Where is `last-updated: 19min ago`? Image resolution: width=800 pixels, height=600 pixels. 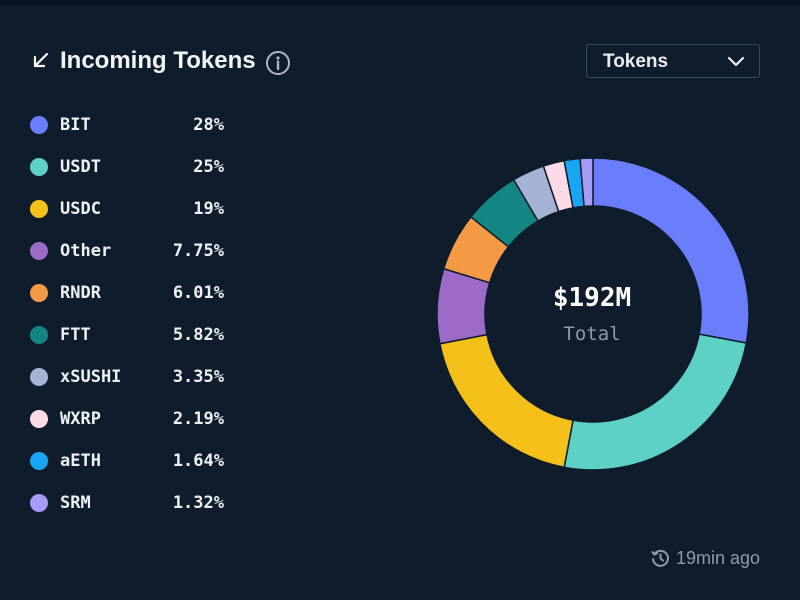
last-updated: 19min ago is located at coordinates (705, 558).